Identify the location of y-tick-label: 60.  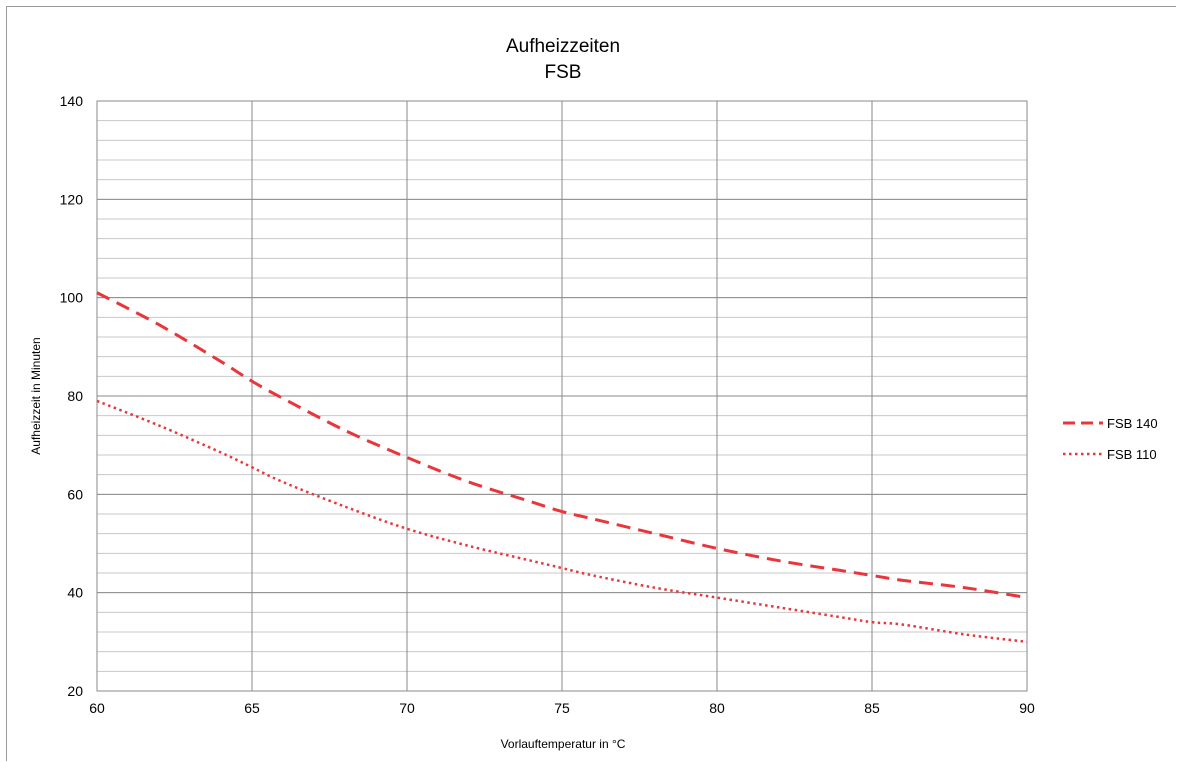
(75, 494).